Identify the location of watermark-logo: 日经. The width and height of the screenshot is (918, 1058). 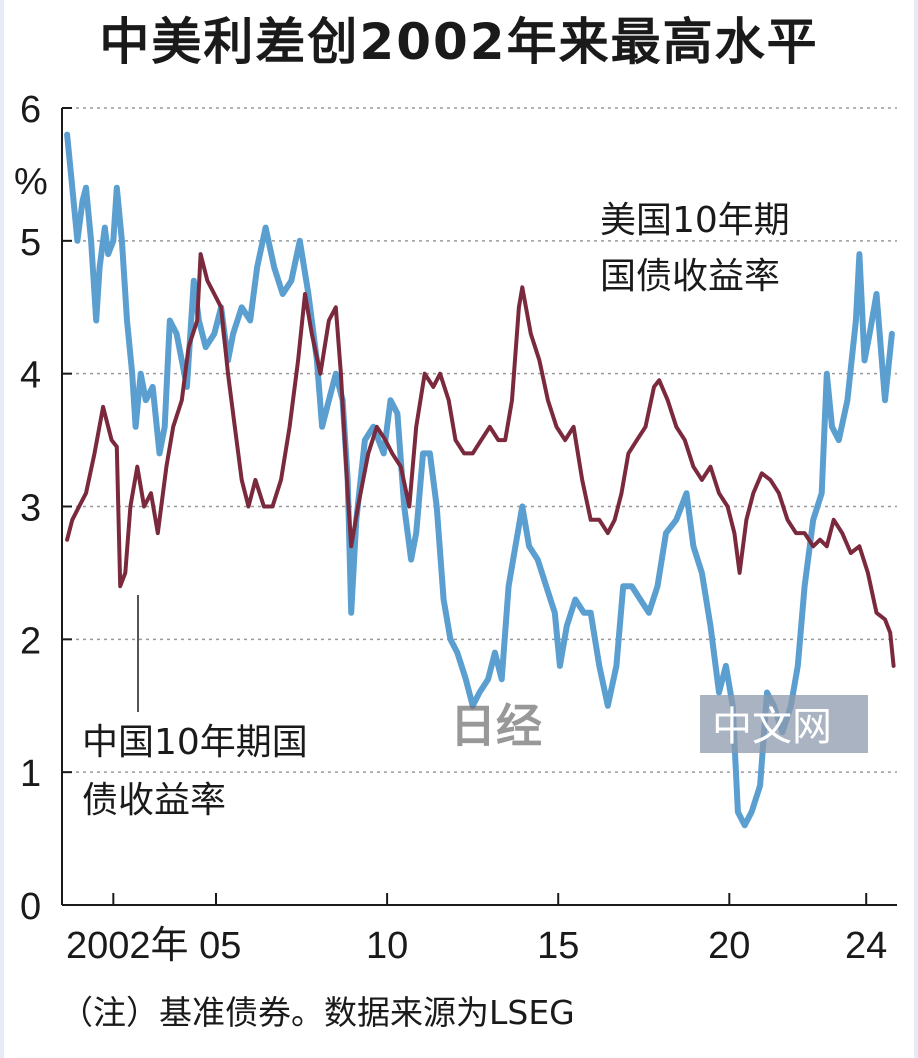
(496, 726).